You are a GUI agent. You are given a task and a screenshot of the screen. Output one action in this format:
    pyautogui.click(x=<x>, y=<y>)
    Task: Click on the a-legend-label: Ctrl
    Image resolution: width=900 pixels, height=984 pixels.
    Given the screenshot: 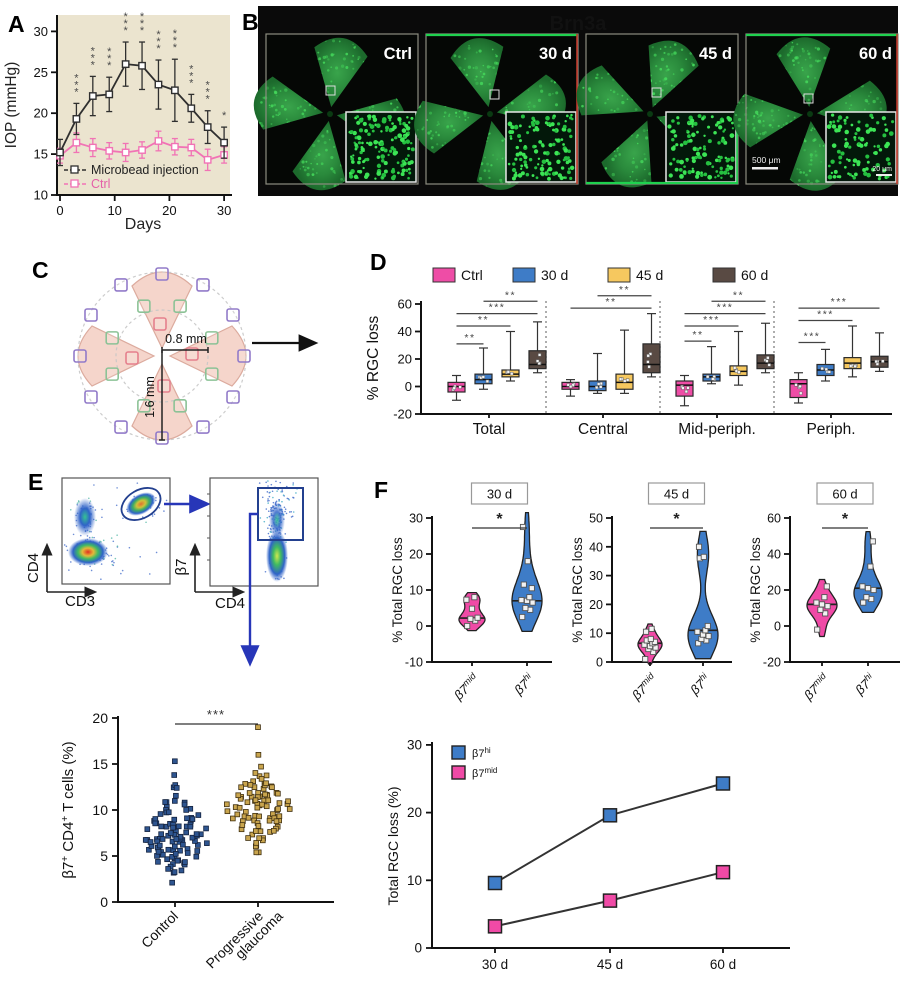 What is the action you would take?
    pyautogui.click(x=100, y=184)
    